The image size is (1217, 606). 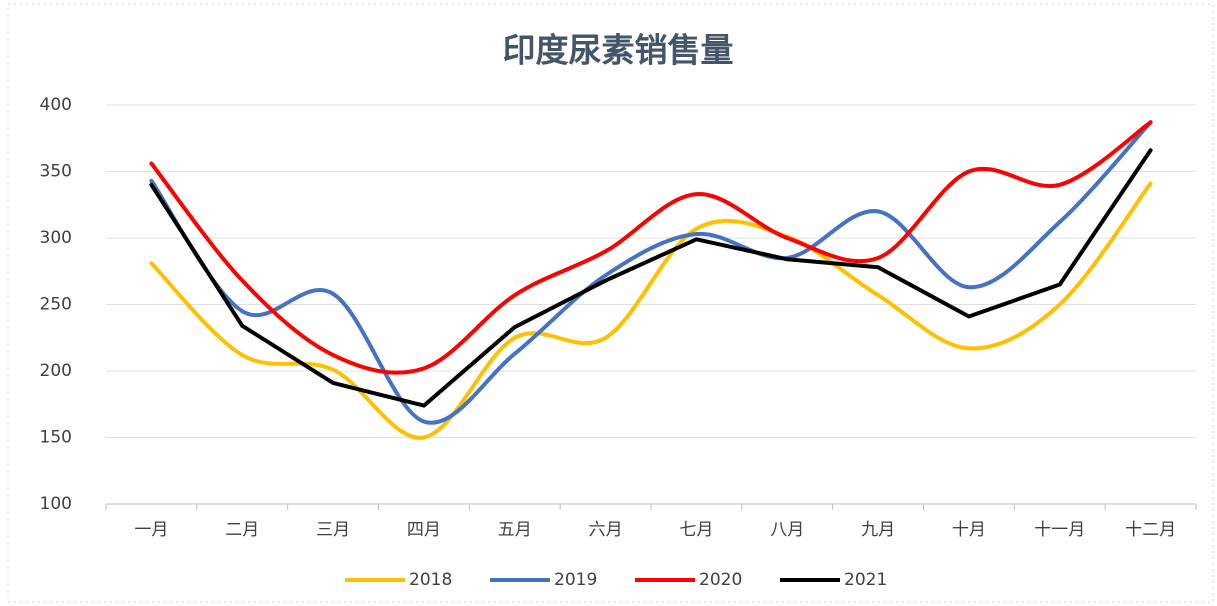 What do you see at coordinates (865, 580) in the screenshot?
I see `legend-label: 2021` at bounding box center [865, 580].